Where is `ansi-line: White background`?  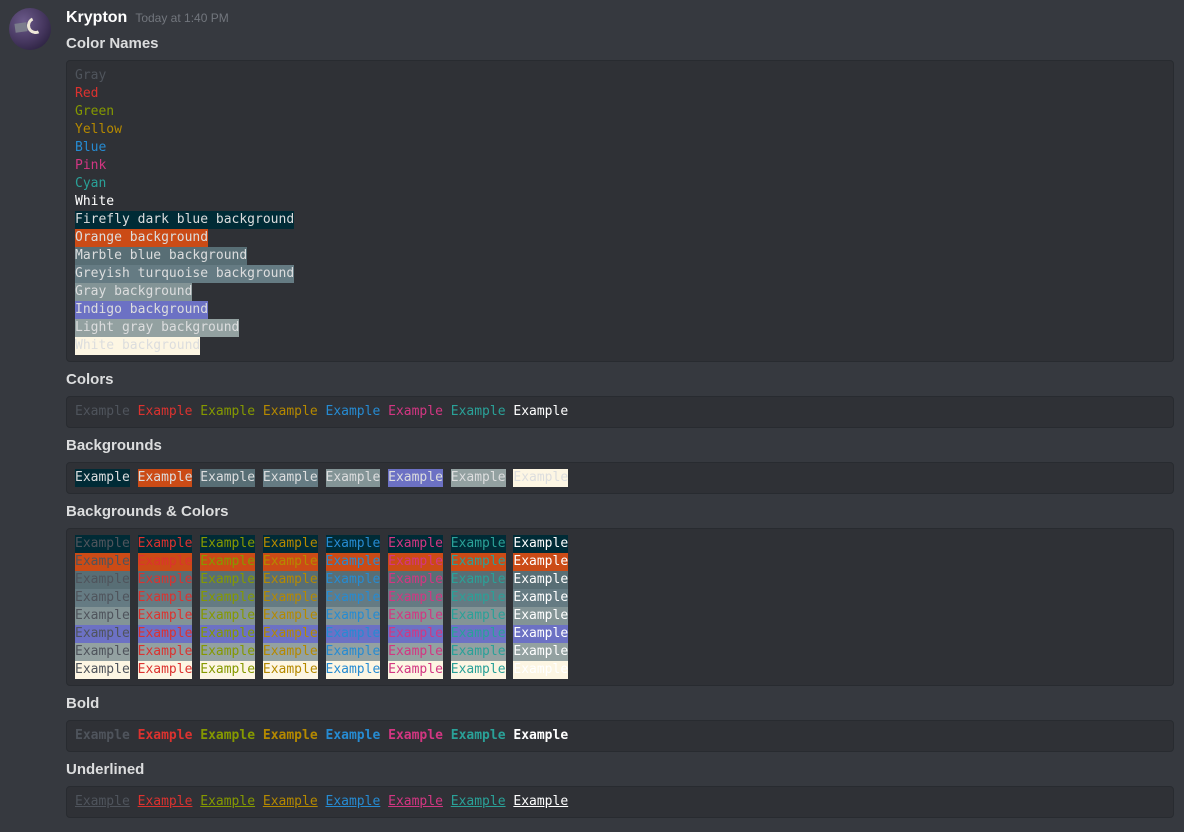
ansi-line: White background is located at coordinates (620, 346).